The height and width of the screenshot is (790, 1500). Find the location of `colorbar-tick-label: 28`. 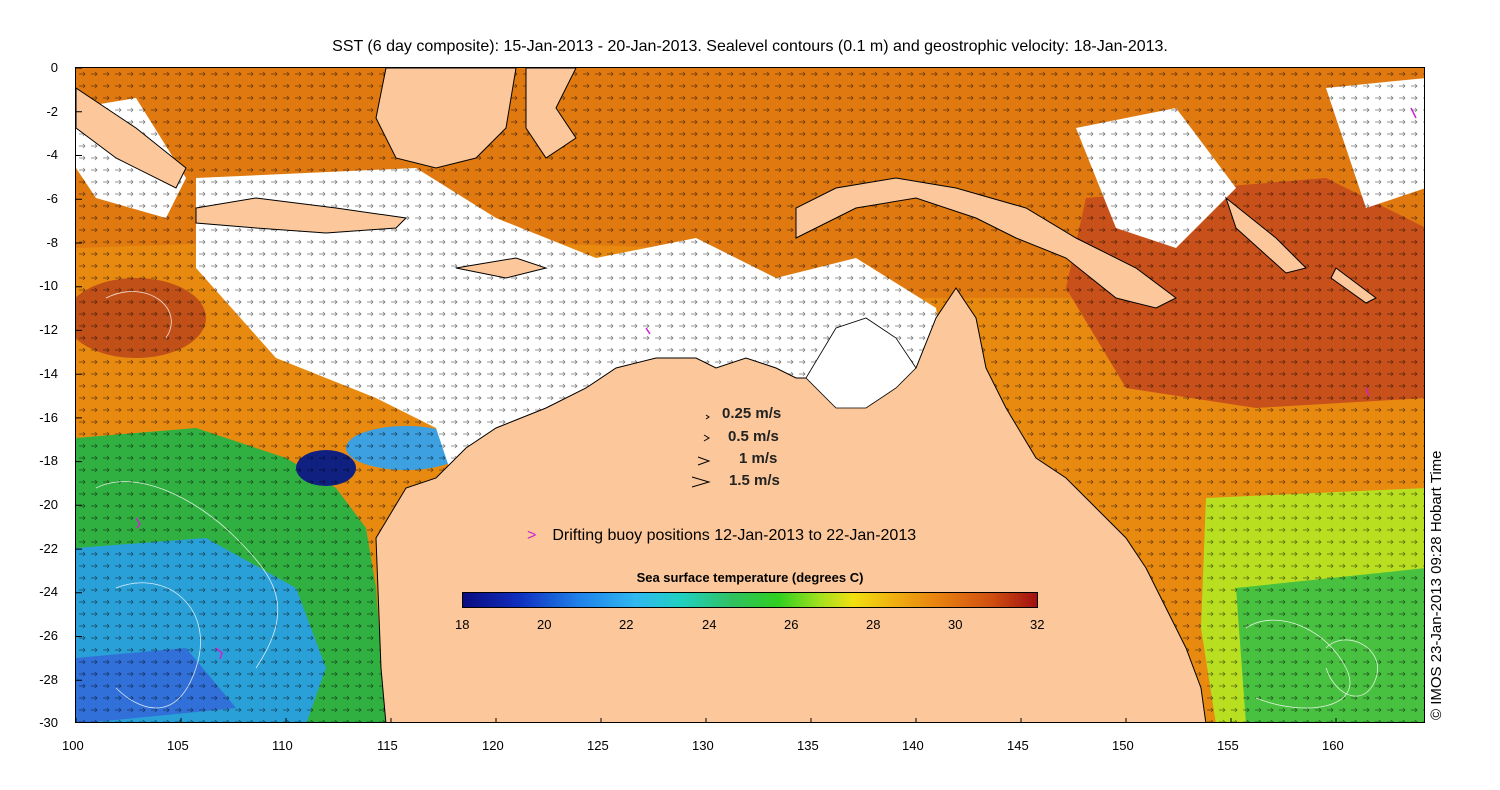

colorbar-tick-label: 28 is located at coordinates (873, 624).